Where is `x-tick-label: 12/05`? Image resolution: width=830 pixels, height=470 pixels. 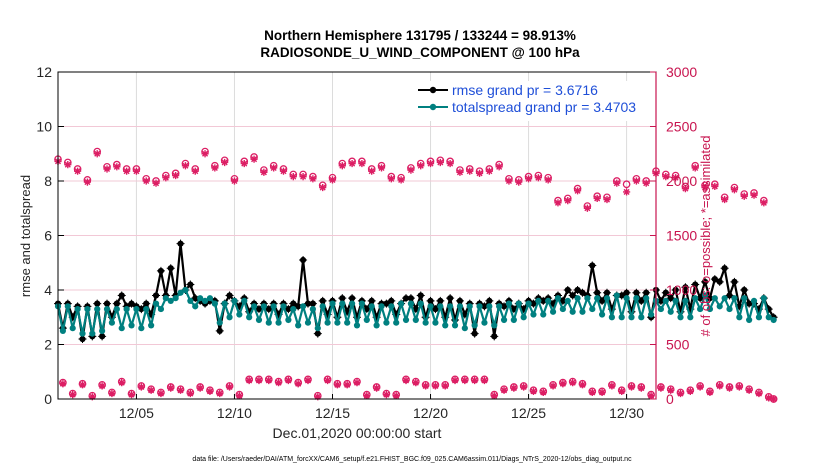
x-tick-label: 12/05 is located at coordinates (136, 413).